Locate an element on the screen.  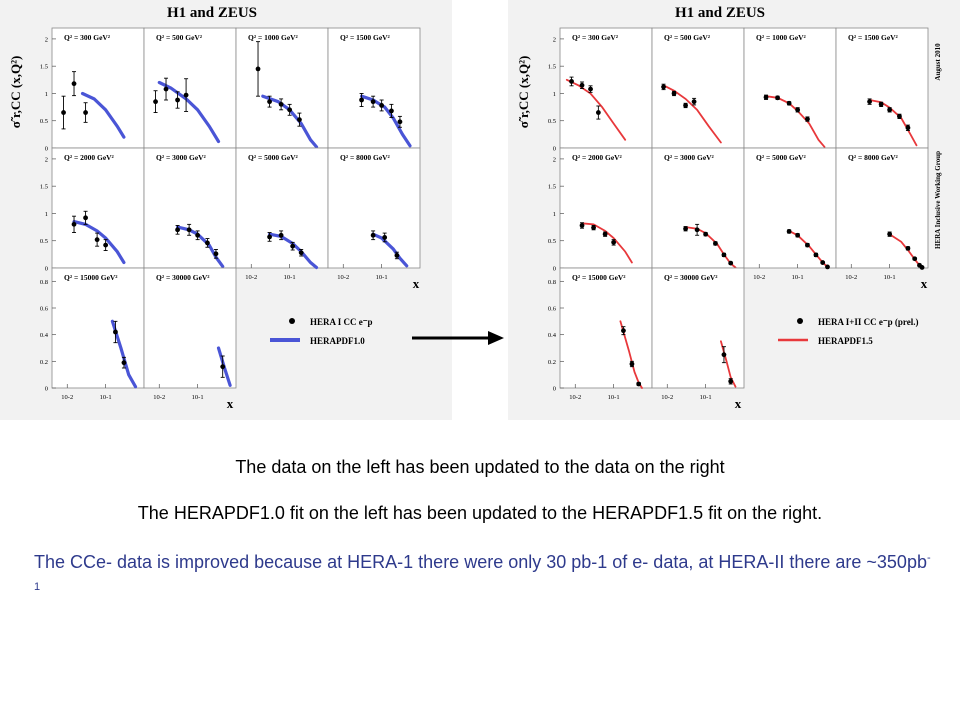
panel-1: Q² = 300 GeV² 0 0.5 1 1.5 2 is located at coordinates (92, 90).